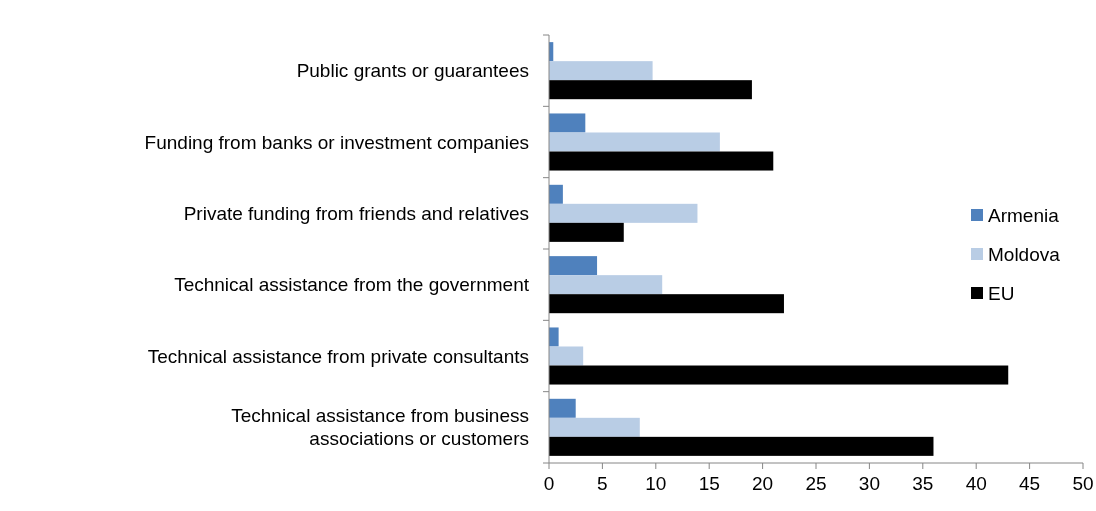 This screenshot has height=511, width=1096. I want to click on x-tick-label: 30, so click(869, 483).